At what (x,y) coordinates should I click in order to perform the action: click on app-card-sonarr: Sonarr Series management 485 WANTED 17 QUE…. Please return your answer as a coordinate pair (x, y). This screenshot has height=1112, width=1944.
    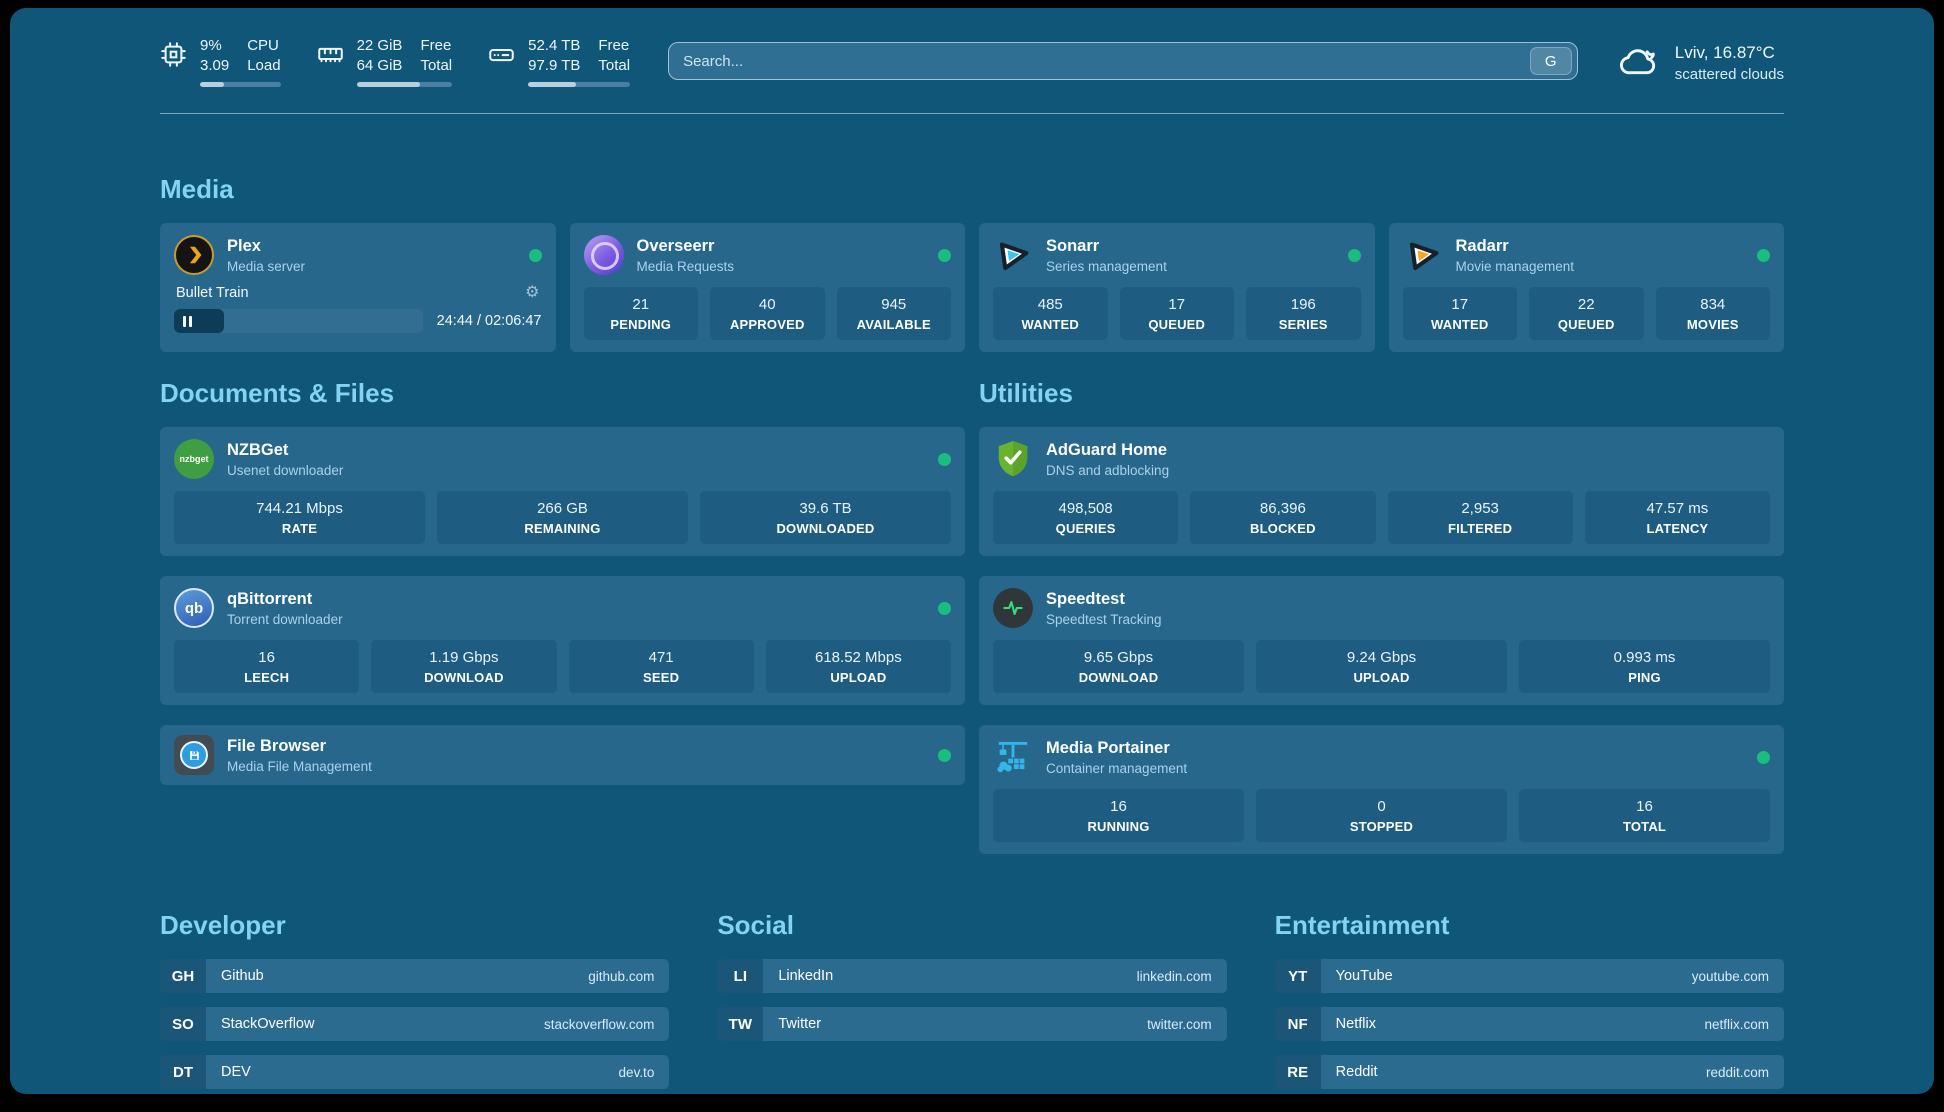
    Looking at the image, I should click on (1177, 287).